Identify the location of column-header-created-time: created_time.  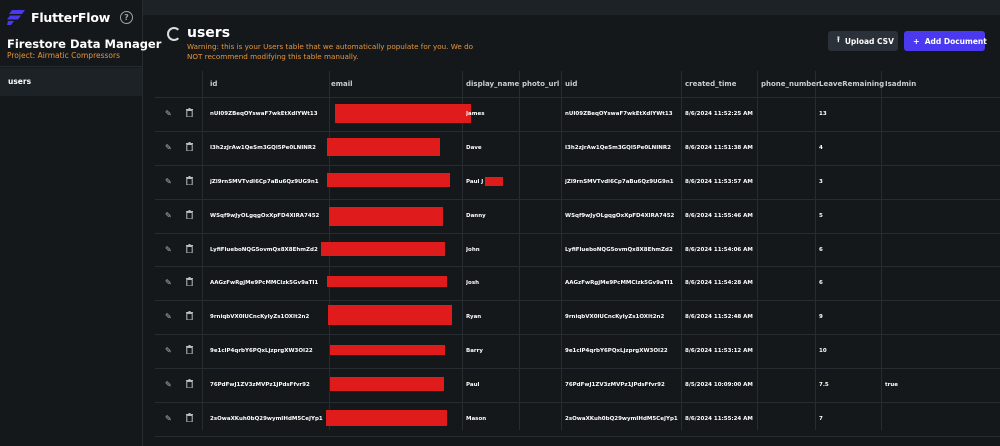
(711, 84).